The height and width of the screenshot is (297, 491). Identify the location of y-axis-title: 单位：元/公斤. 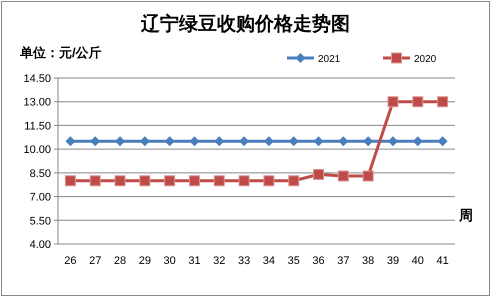
(60, 52).